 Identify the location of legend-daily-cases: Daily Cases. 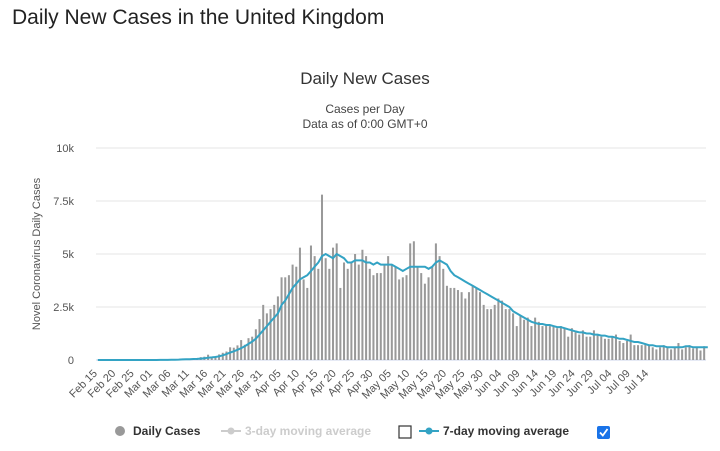
(158, 431).